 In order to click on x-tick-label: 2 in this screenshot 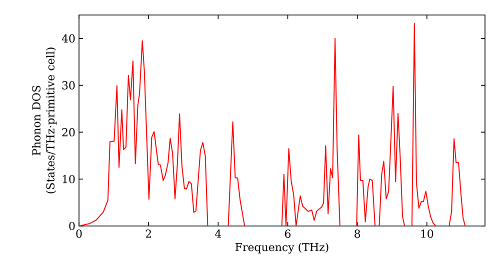, I will do `click(148, 234)`.